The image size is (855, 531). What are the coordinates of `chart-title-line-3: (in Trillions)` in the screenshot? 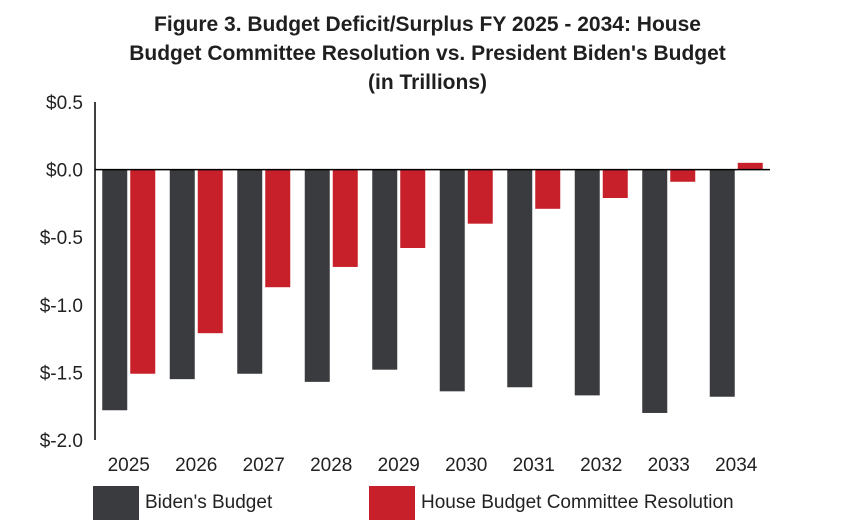 It's located at (427, 82).